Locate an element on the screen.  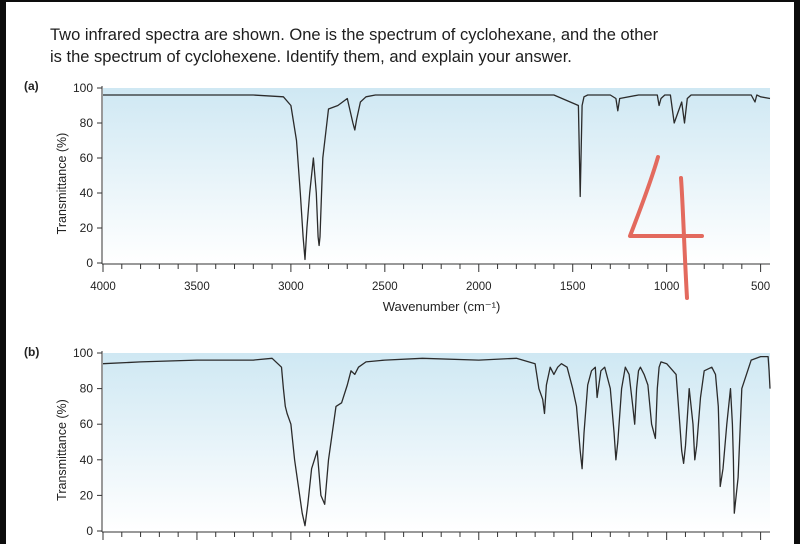
x-tick-label: 2500 is located at coordinates (385, 287).